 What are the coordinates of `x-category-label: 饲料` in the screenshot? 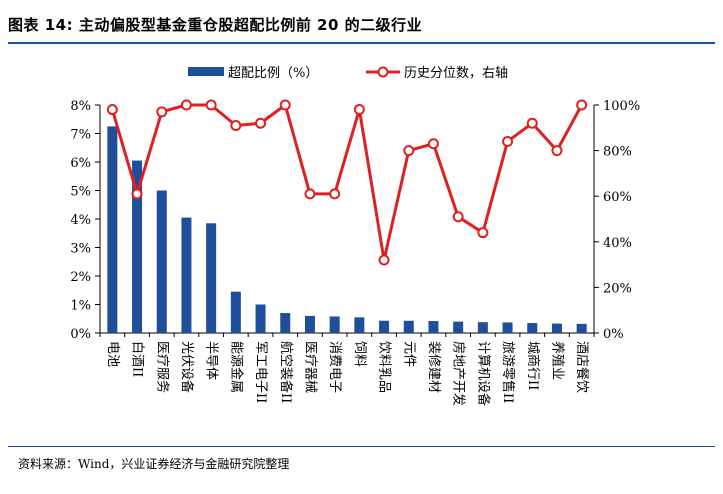 It's located at (359, 354).